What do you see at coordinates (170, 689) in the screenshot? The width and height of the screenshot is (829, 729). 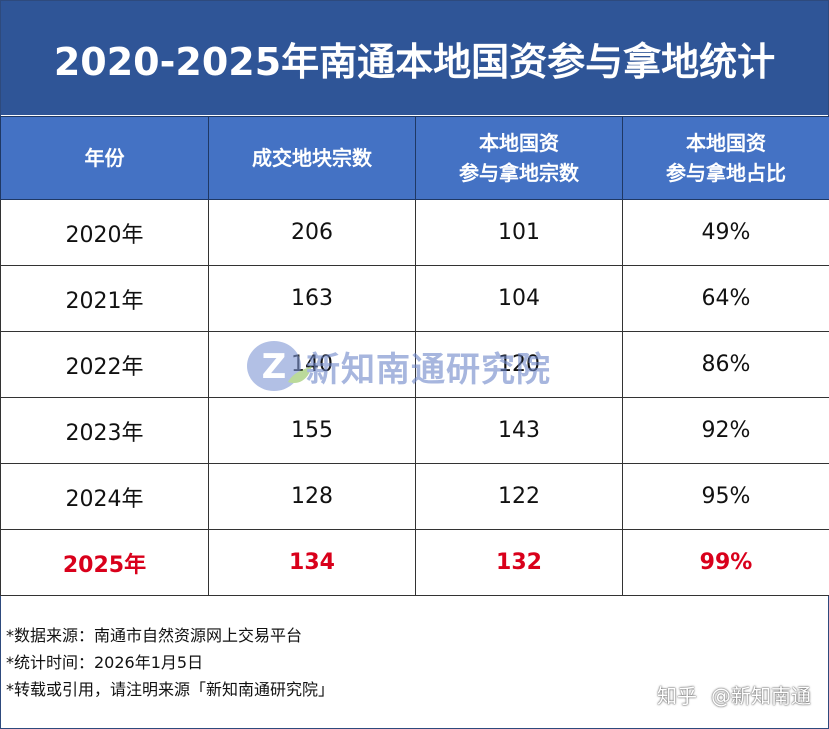 I see `note-citation: *转载或引用，请注明来源「新知南通研究院」` at bounding box center [170, 689].